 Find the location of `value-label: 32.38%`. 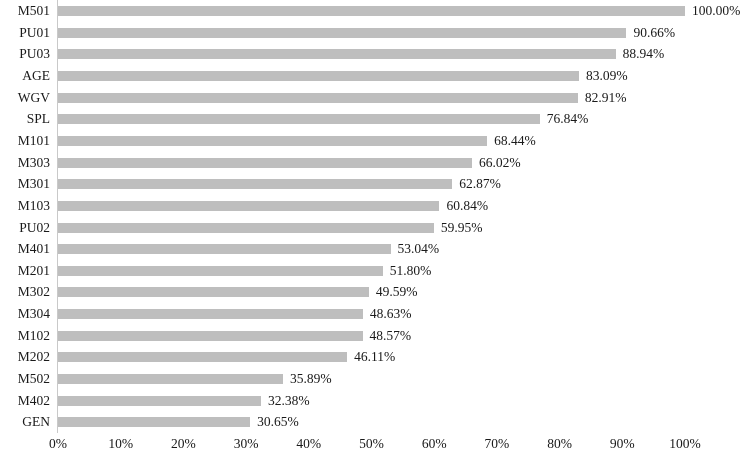

value-label: 32.38% is located at coordinates (289, 400).